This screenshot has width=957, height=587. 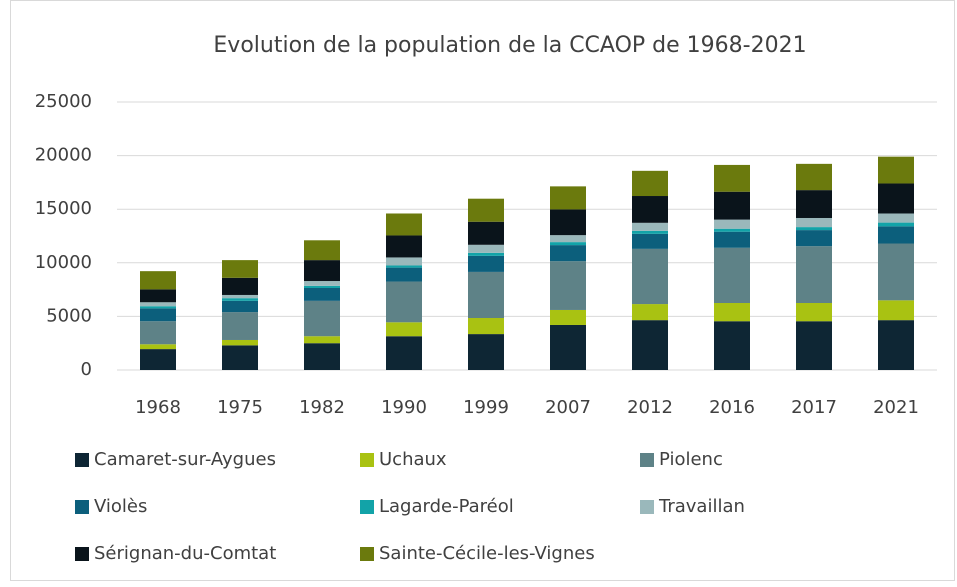 What do you see at coordinates (240, 407) in the screenshot?
I see `x-tick-label: 1975` at bounding box center [240, 407].